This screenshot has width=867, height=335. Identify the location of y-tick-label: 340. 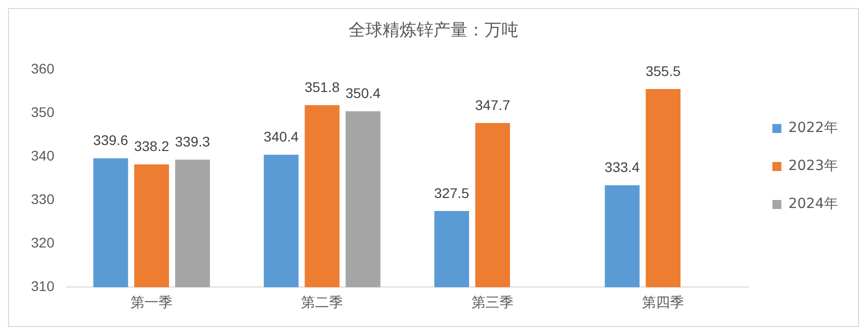
(43, 155).